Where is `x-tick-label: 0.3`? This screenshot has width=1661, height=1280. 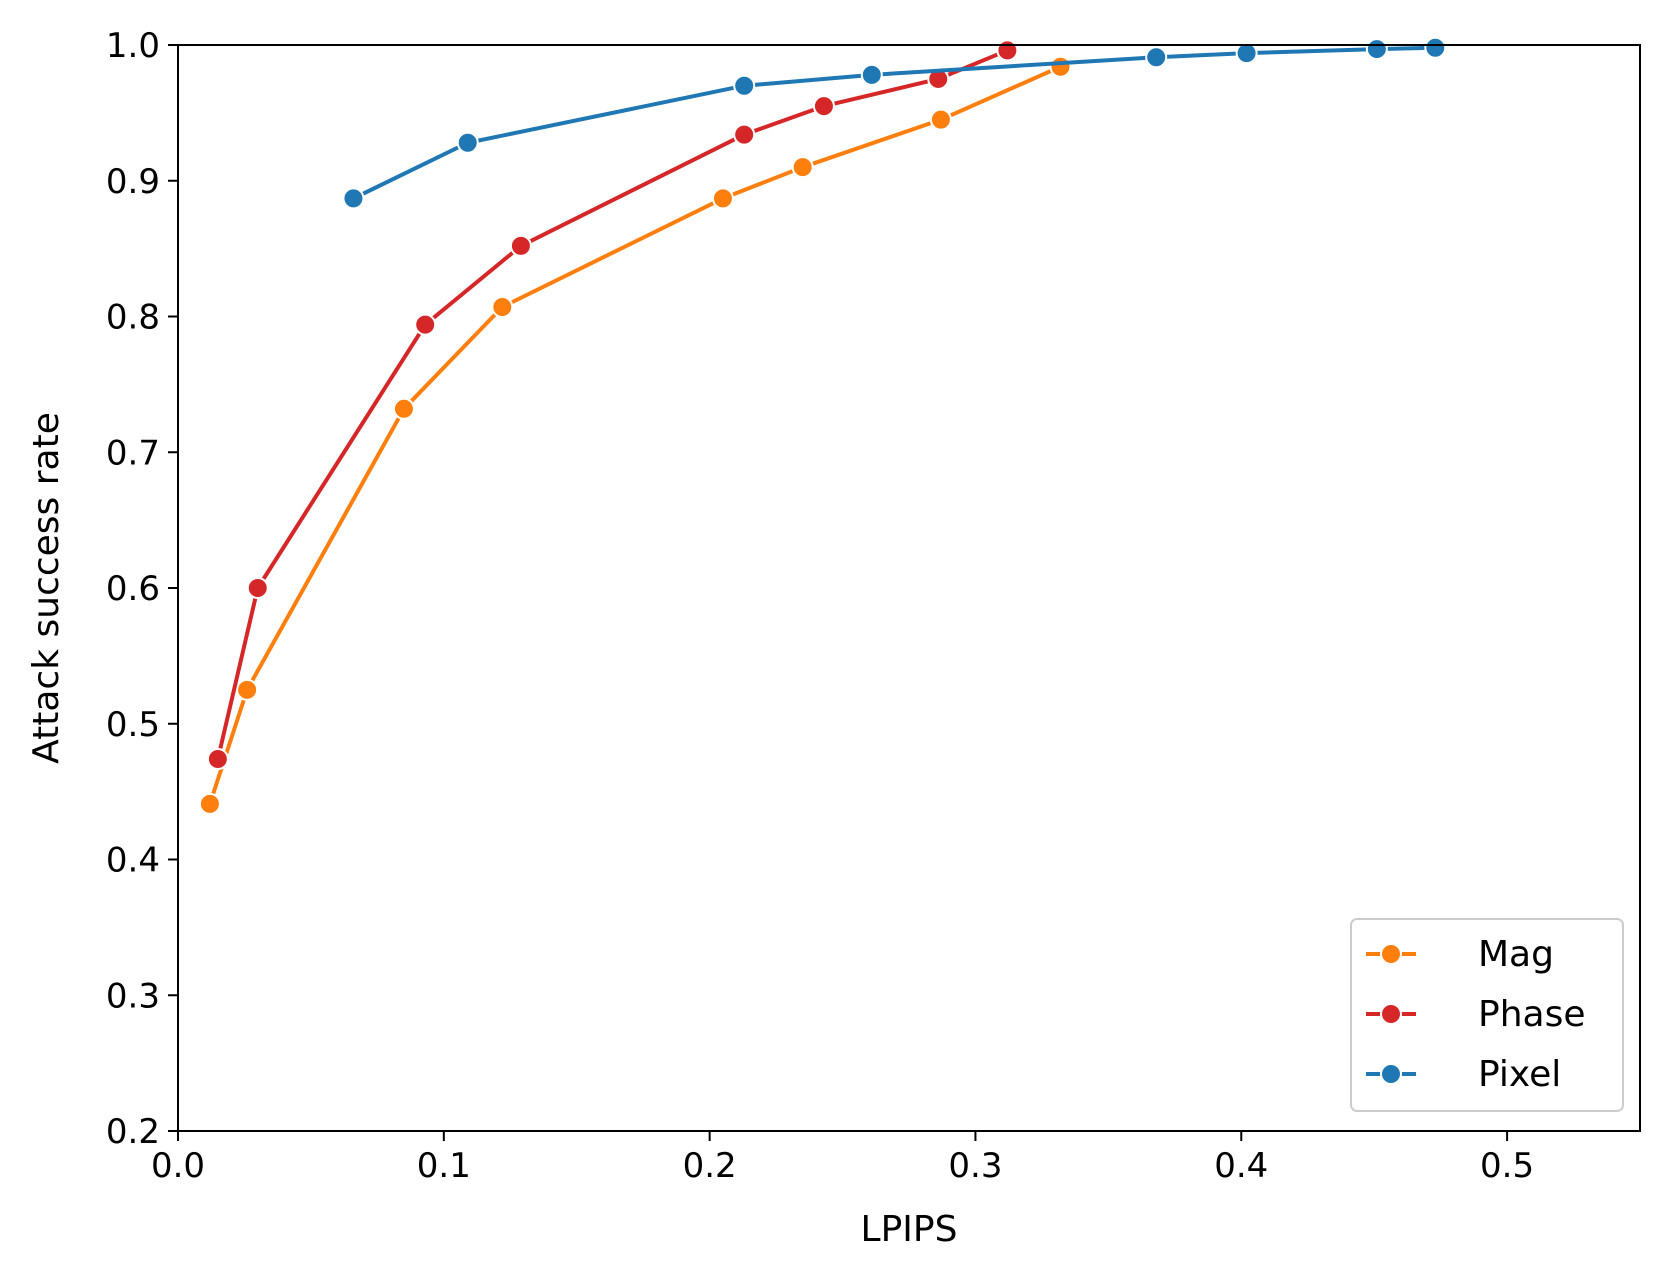 x-tick-label: 0.3 is located at coordinates (975, 1166).